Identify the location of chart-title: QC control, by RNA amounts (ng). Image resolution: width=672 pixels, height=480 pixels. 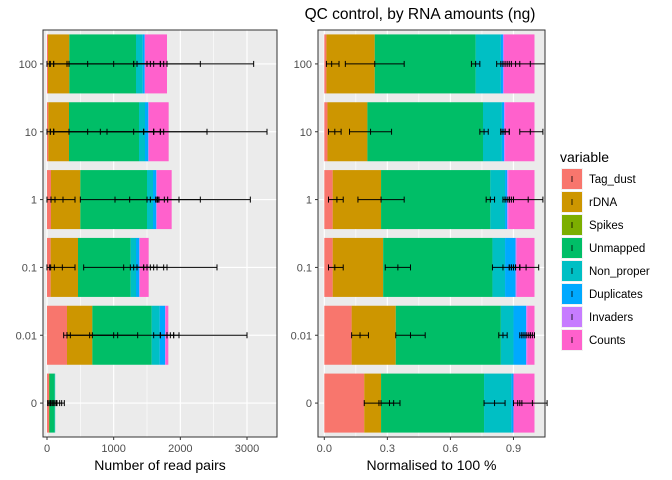
(420, 14).